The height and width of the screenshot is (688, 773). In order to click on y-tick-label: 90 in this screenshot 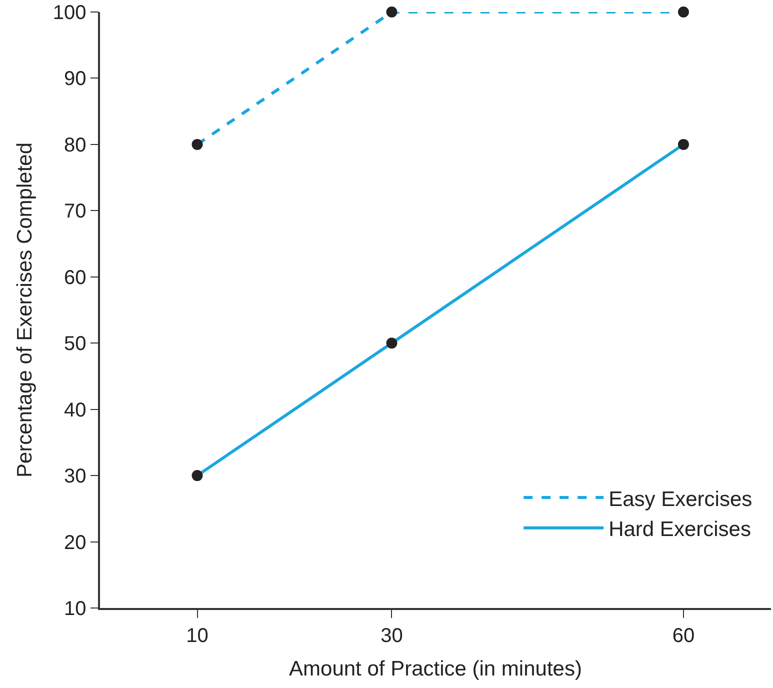, I will do `click(75, 79)`.